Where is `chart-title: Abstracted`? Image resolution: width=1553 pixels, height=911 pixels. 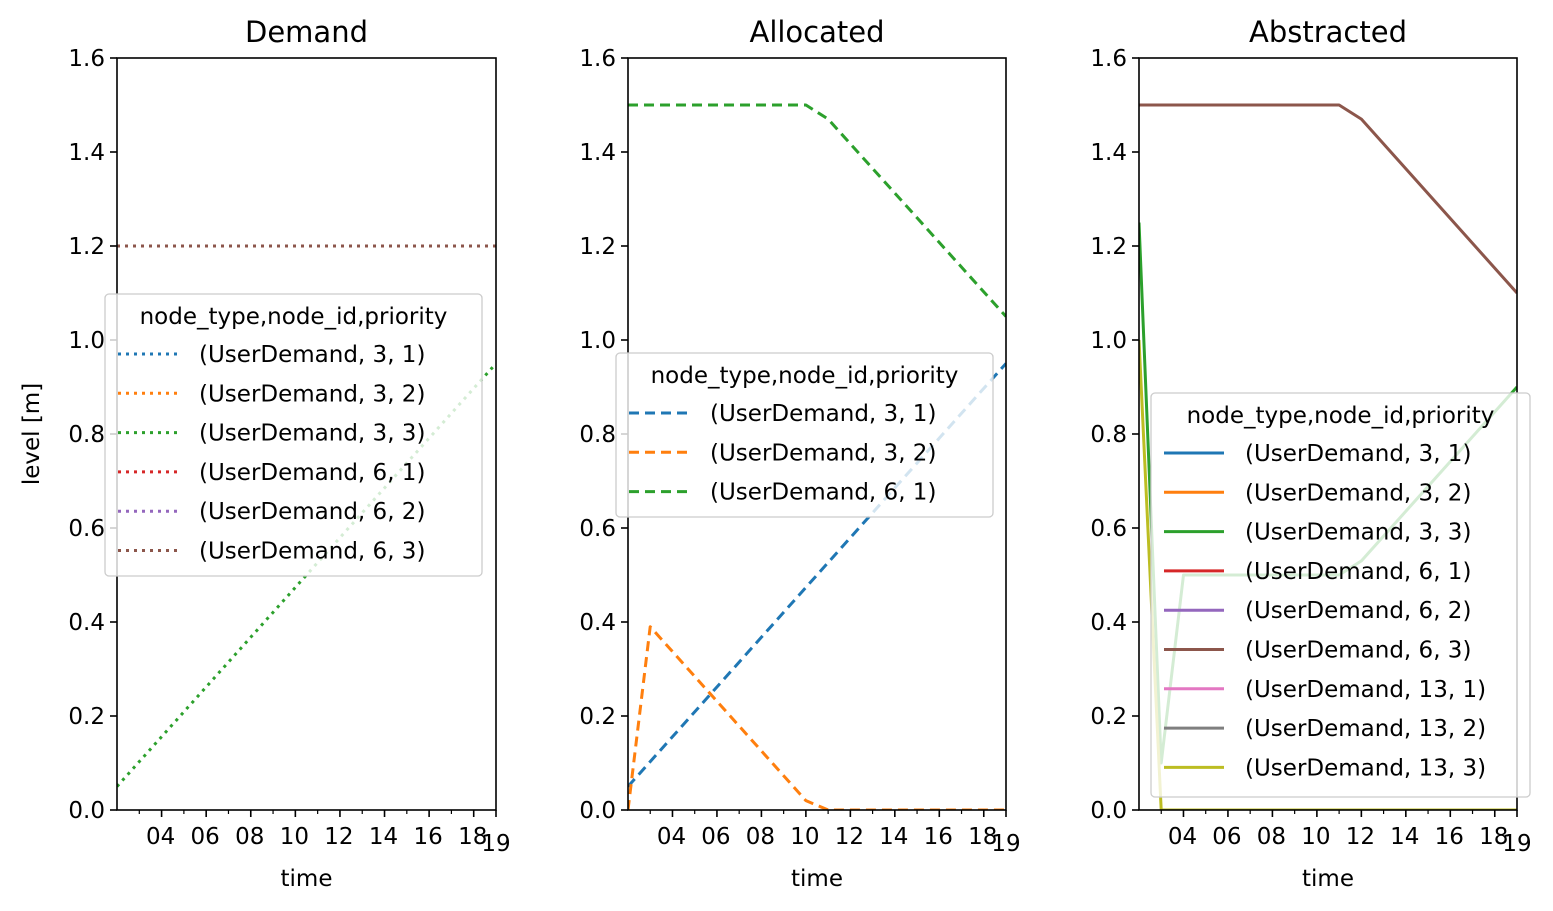 chart-title: Abstracted is located at coordinates (1328, 32).